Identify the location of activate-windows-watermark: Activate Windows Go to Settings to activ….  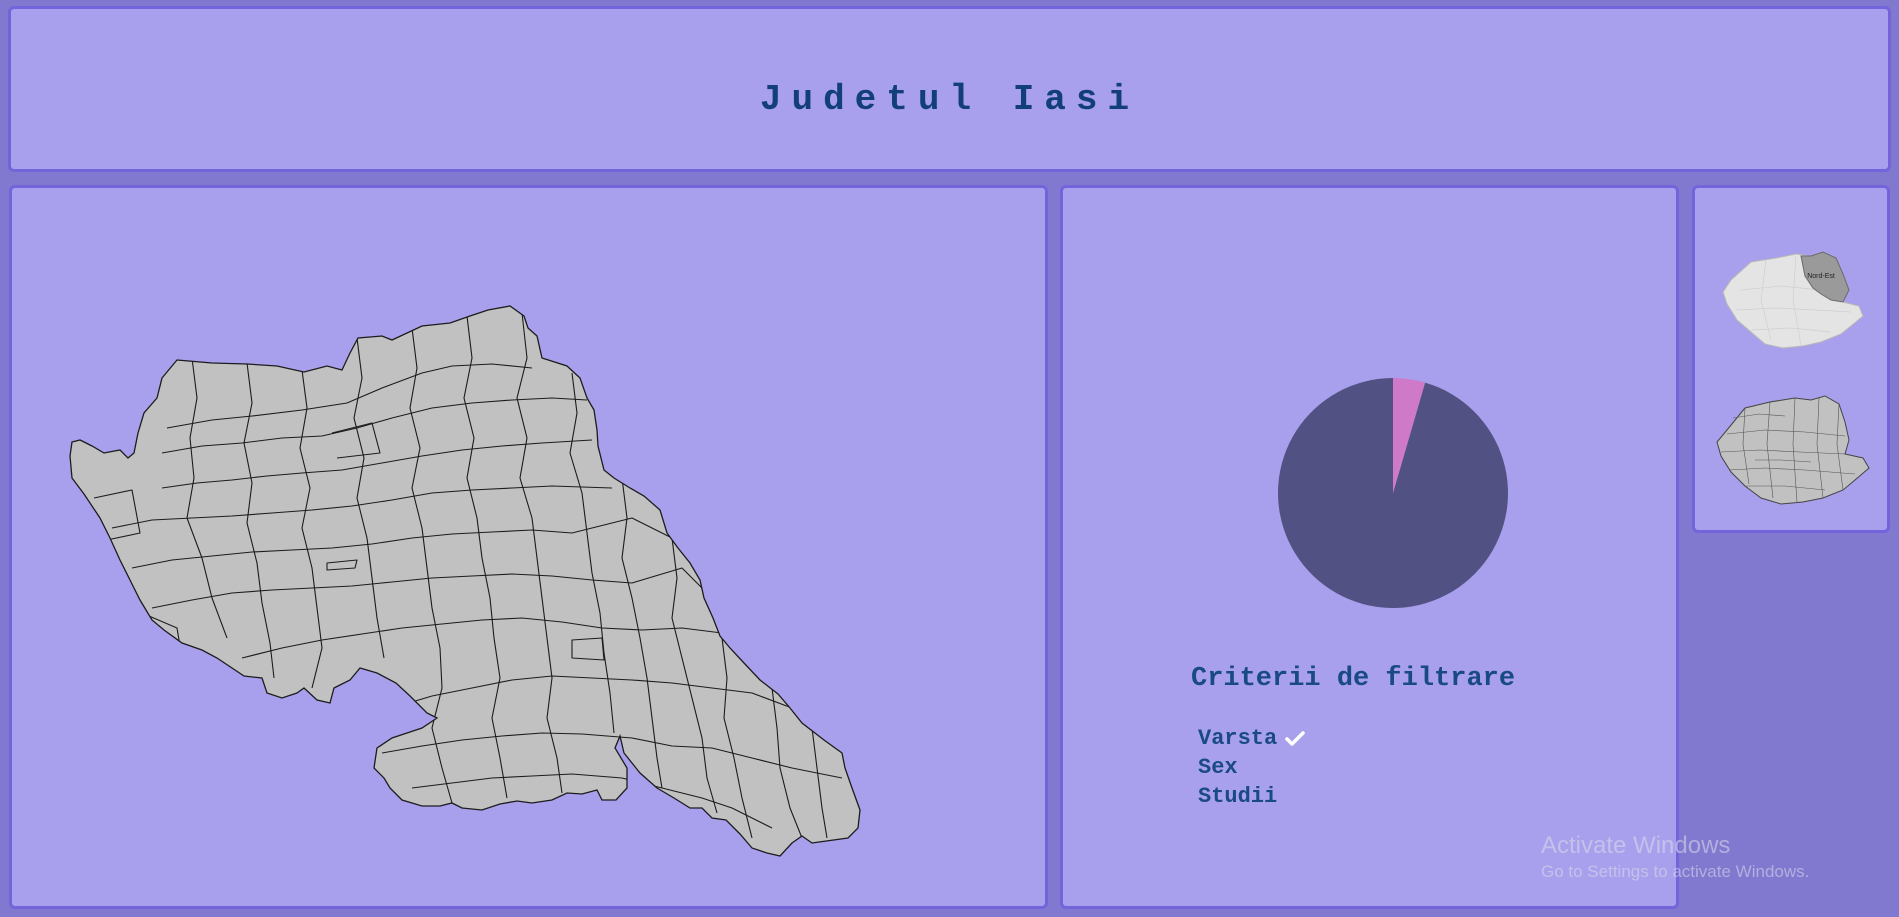
(1675, 857).